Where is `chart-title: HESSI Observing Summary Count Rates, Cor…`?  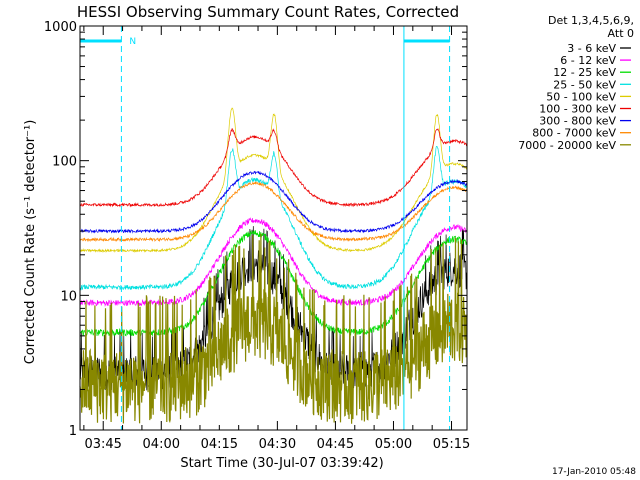 chart-title: HESSI Observing Summary Count Rates, Cor… is located at coordinates (268, 12).